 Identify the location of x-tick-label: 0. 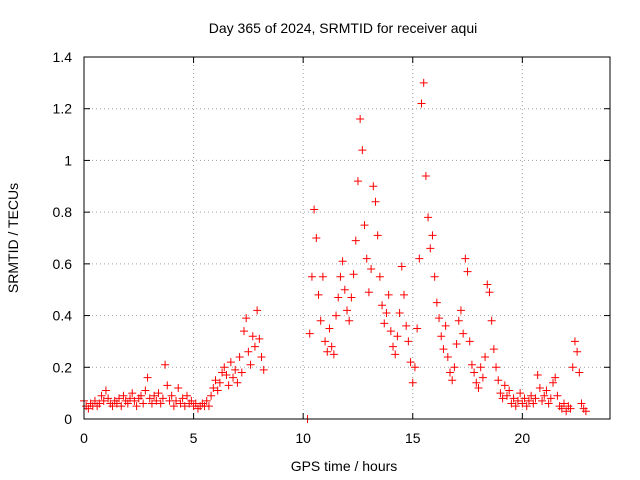
(84, 438).